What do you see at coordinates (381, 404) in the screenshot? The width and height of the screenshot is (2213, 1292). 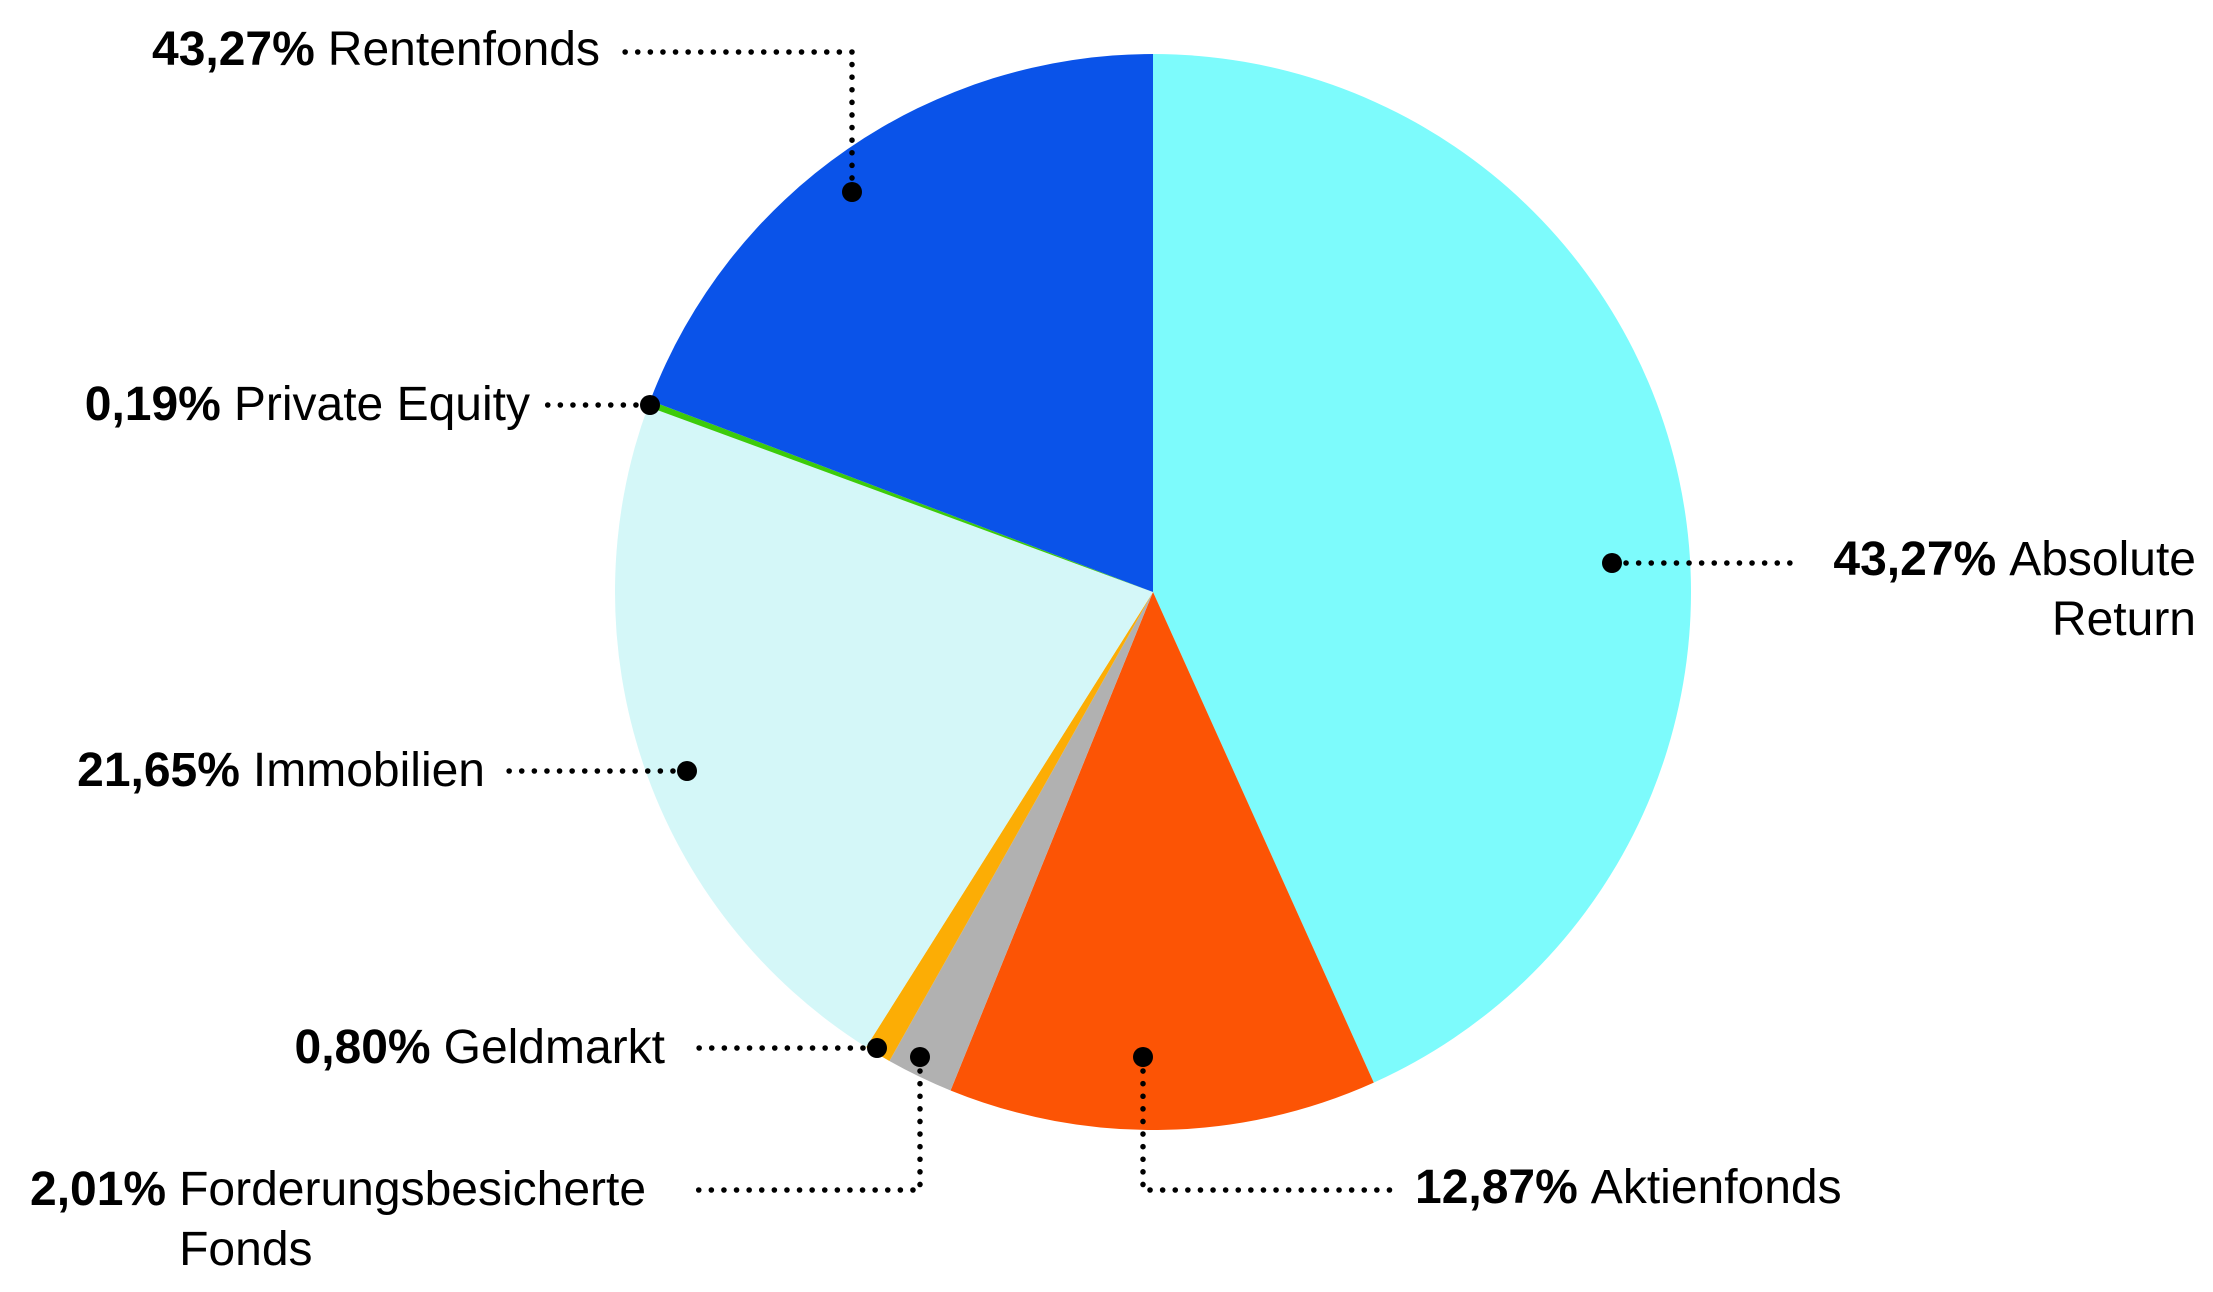 I see `slice-name-private-equity: Private Equity` at bounding box center [381, 404].